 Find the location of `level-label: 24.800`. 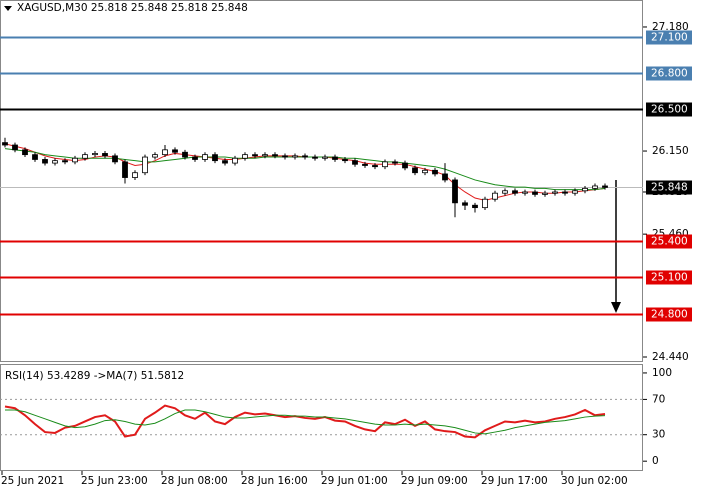

level-label: 24.800 is located at coordinates (669, 315).